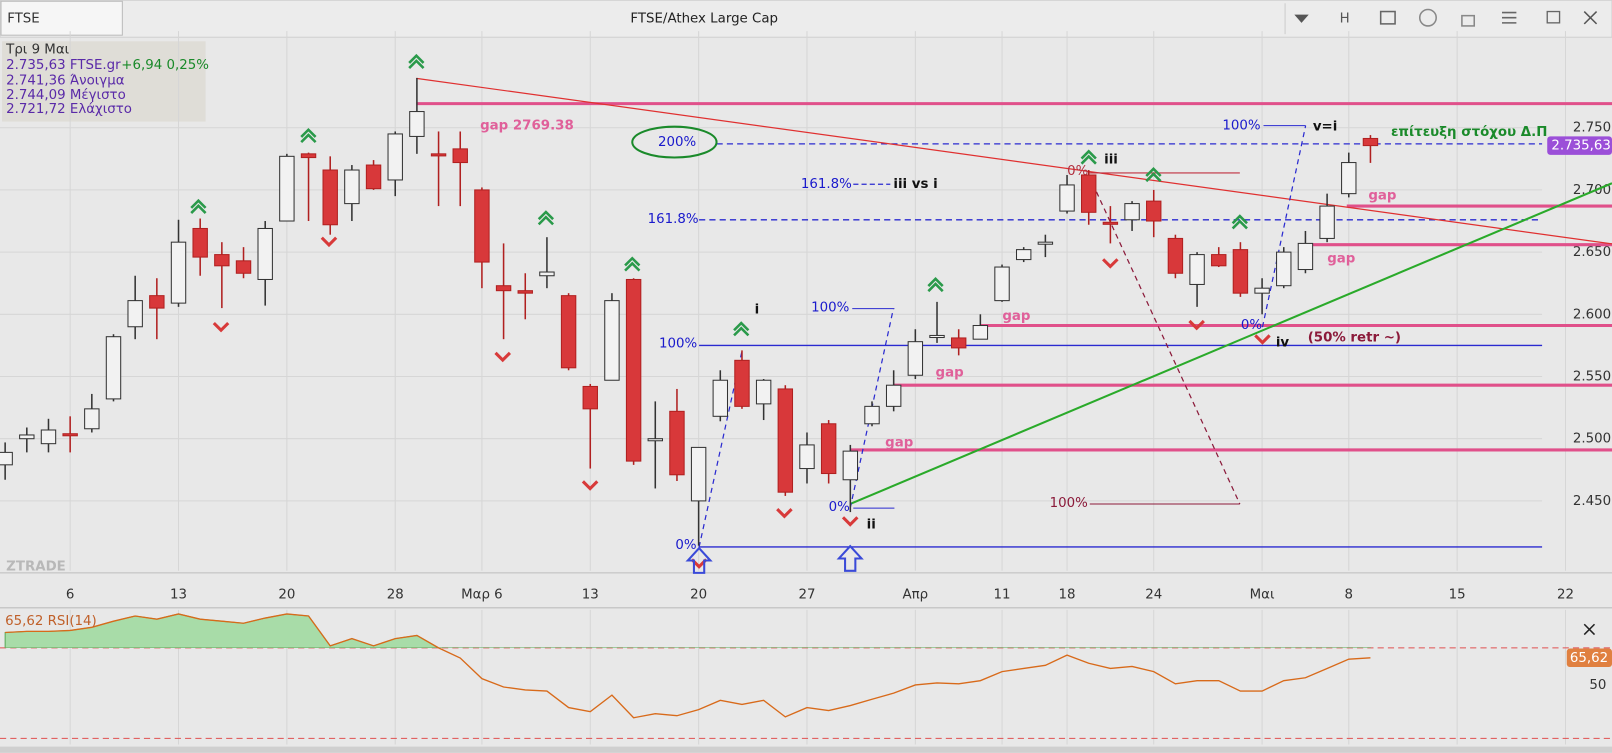 The height and width of the screenshot is (753, 1612). What do you see at coordinates (1111, 160) in the screenshot?
I see `annotation: iii` at bounding box center [1111, 160].